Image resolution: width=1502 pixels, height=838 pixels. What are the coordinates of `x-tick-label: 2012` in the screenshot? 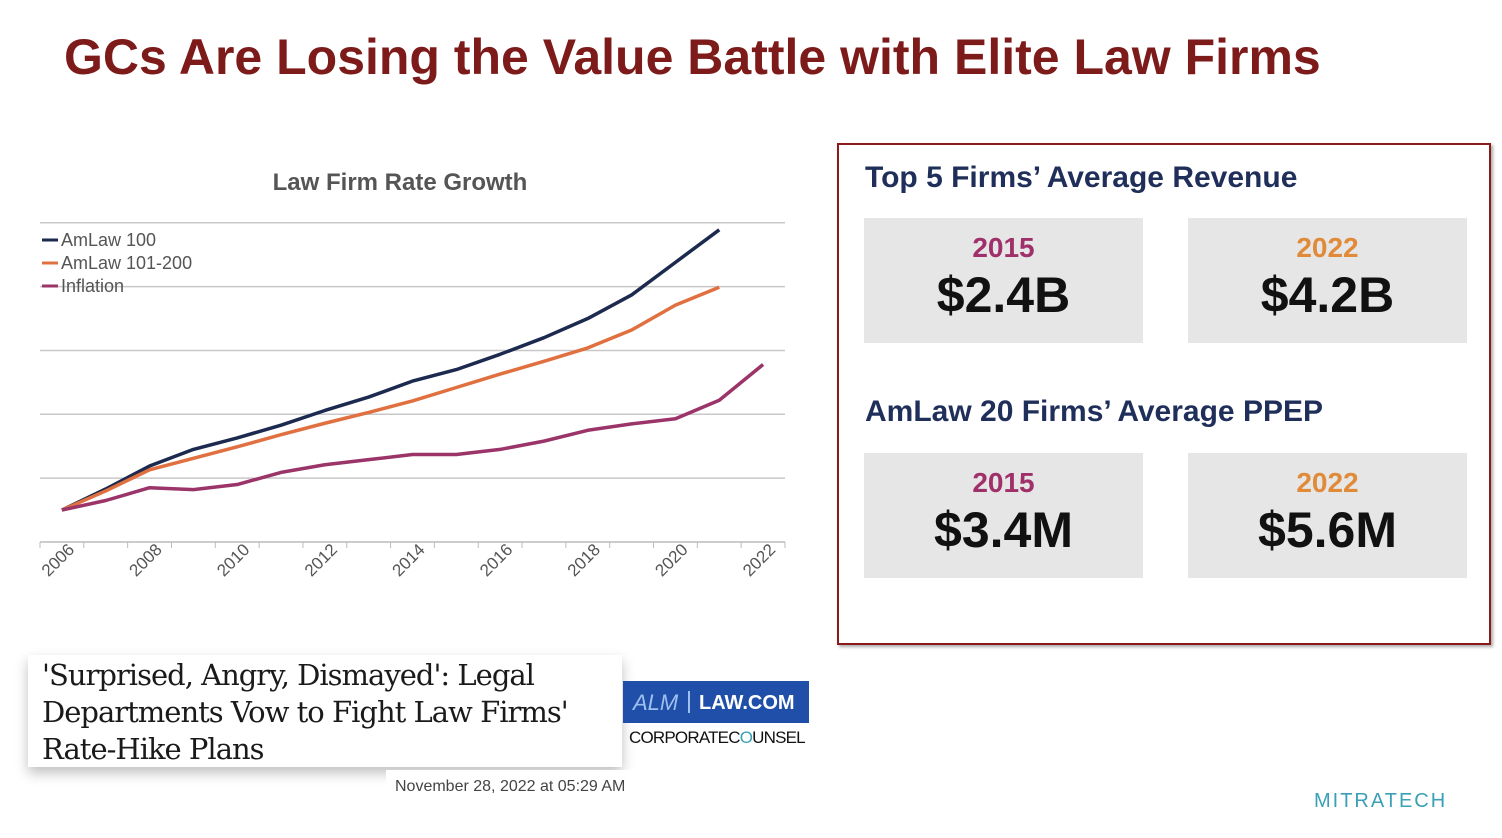 It's located at (321, 560).